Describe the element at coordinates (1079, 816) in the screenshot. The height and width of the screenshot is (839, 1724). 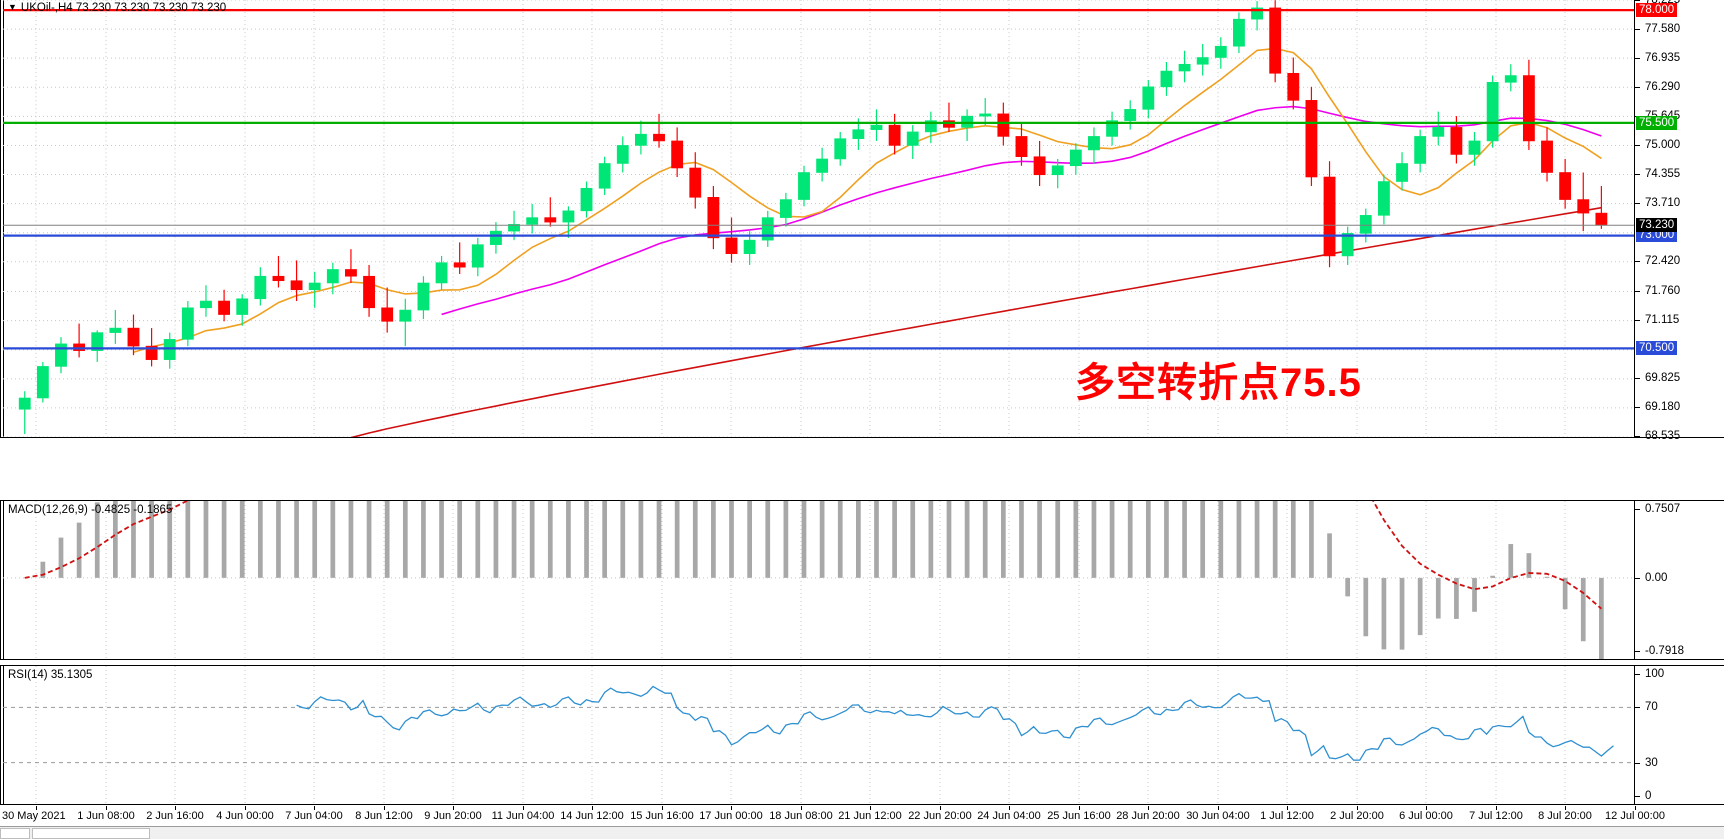
I see `time-axis-label: 25 Jun 16:00` at that location.